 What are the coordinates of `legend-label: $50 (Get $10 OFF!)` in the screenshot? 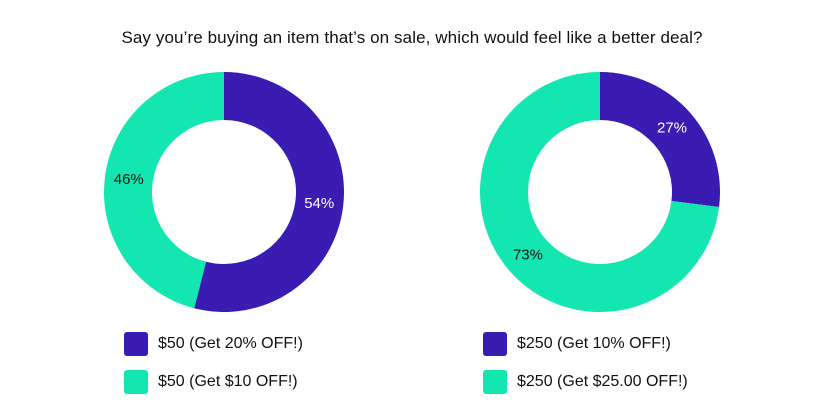 It's located at (228, 381).